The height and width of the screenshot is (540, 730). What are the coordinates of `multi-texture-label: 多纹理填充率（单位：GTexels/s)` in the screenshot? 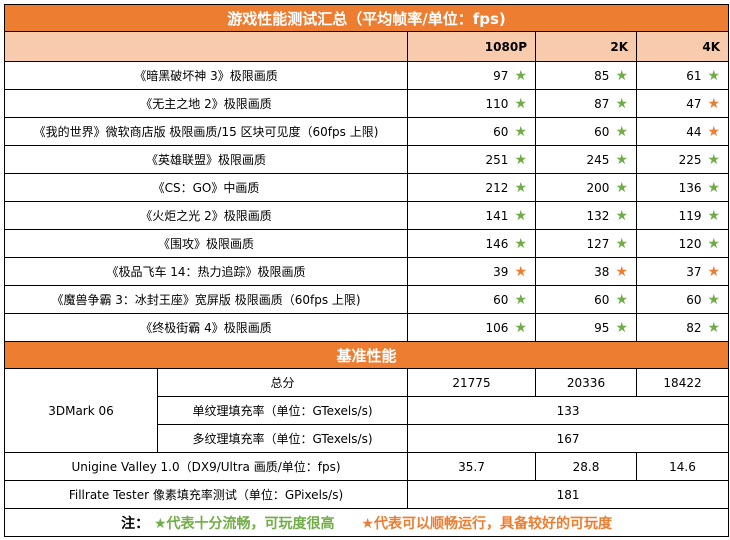 It's located at (282, 438).